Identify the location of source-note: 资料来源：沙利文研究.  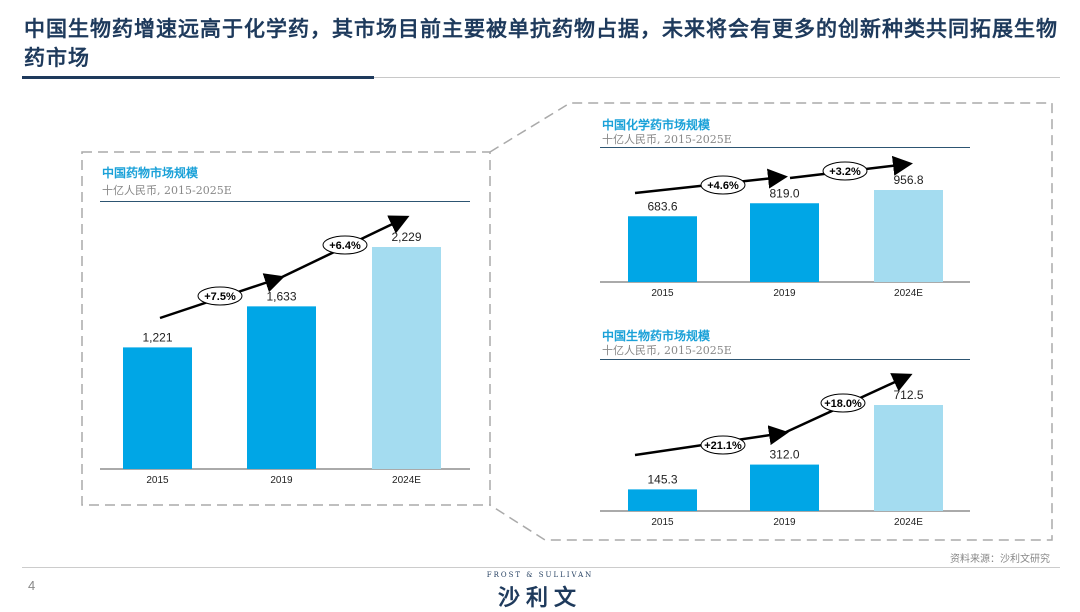
(1000, 559).